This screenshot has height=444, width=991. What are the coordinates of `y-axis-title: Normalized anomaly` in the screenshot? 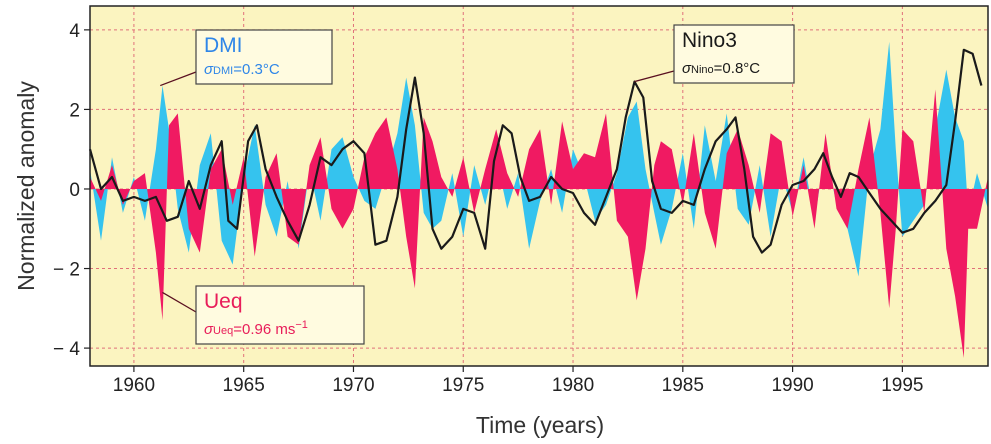 It's located at (26, 186).